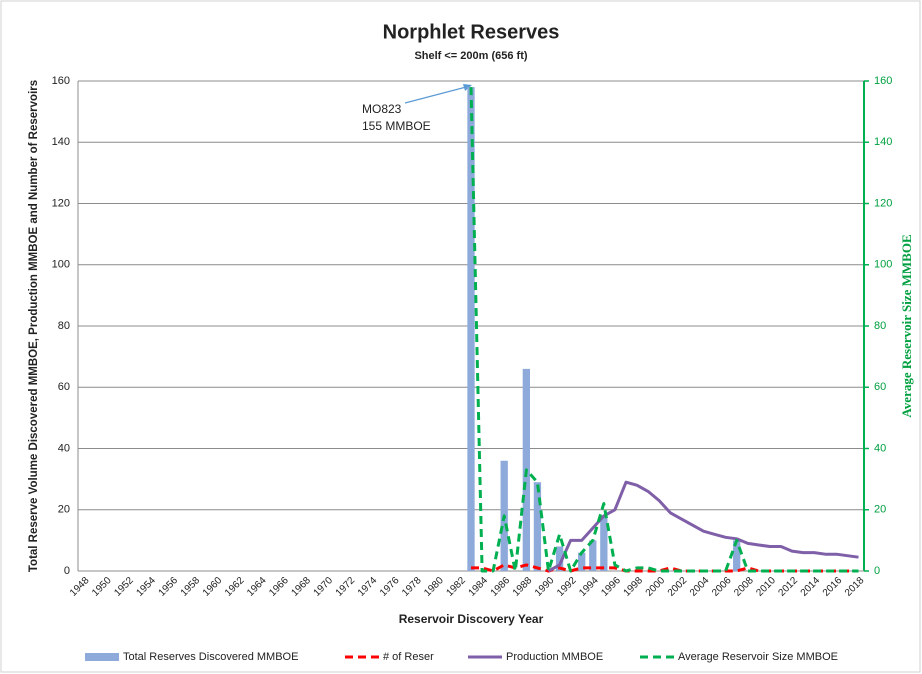  What do you see at coordinates (67, 571) in the screenshot?
I see `y-tick-label: 0` at bounding box center [67, 571].